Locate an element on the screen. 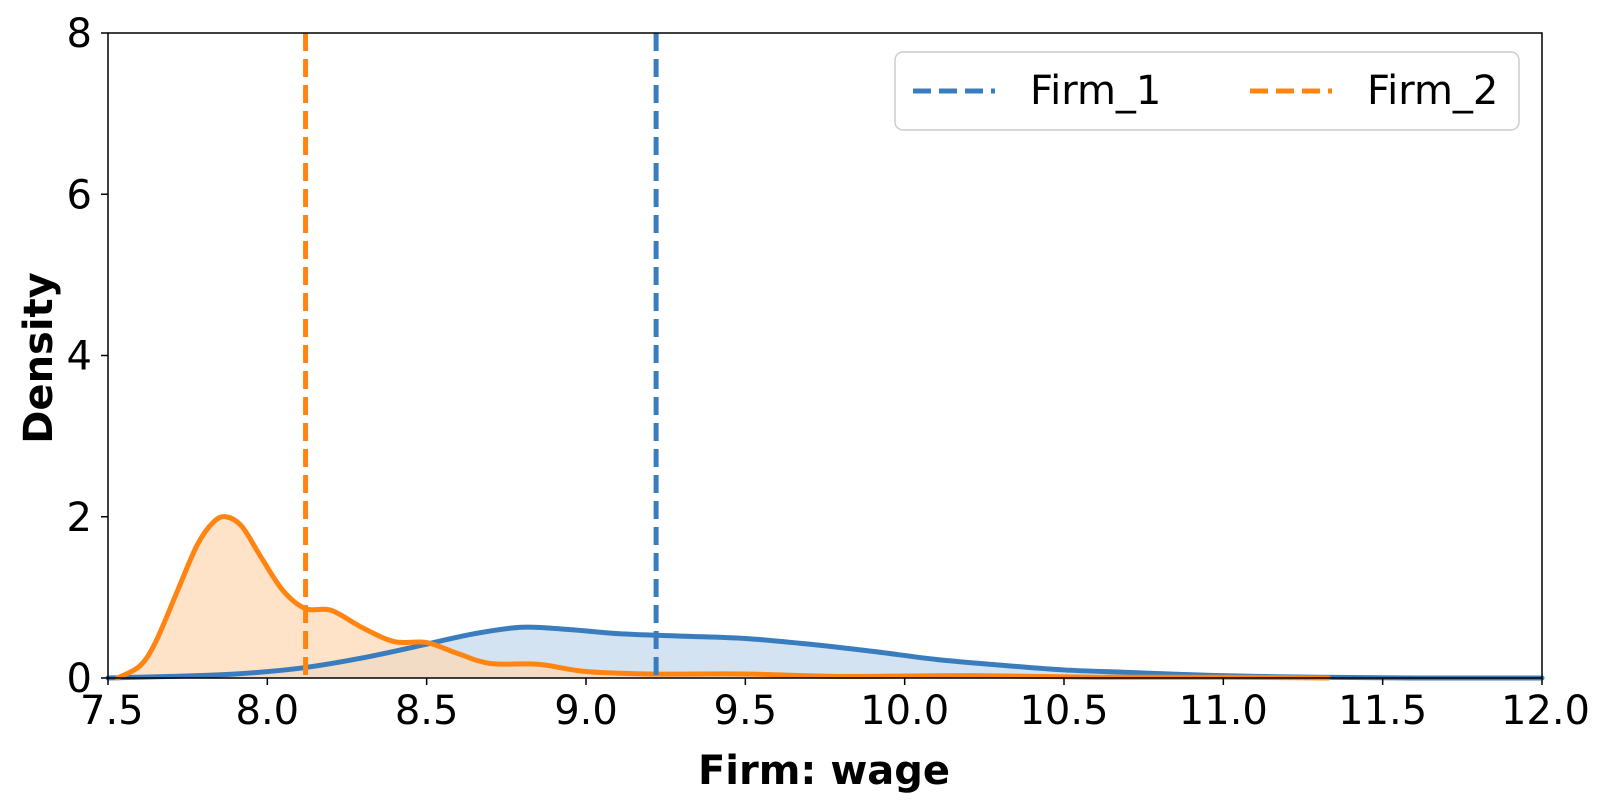 Image resolution: width=1600 pixels, height=800 pixels. legend-box is located at coordinates (1207, 91).